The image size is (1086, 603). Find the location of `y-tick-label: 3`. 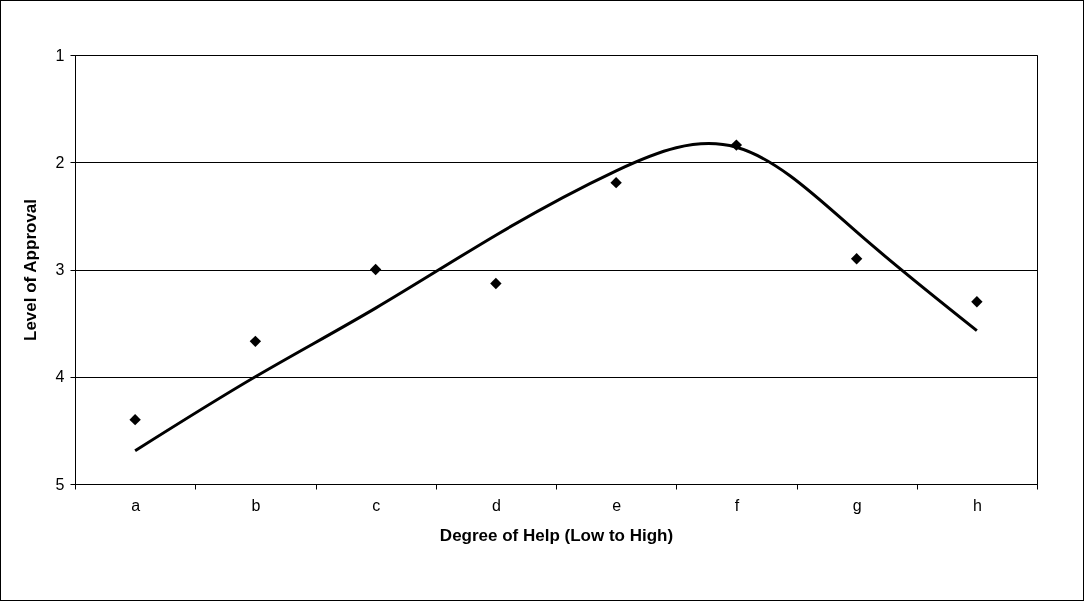

y-tick-label: 3 is located at coordinates (60, 269).